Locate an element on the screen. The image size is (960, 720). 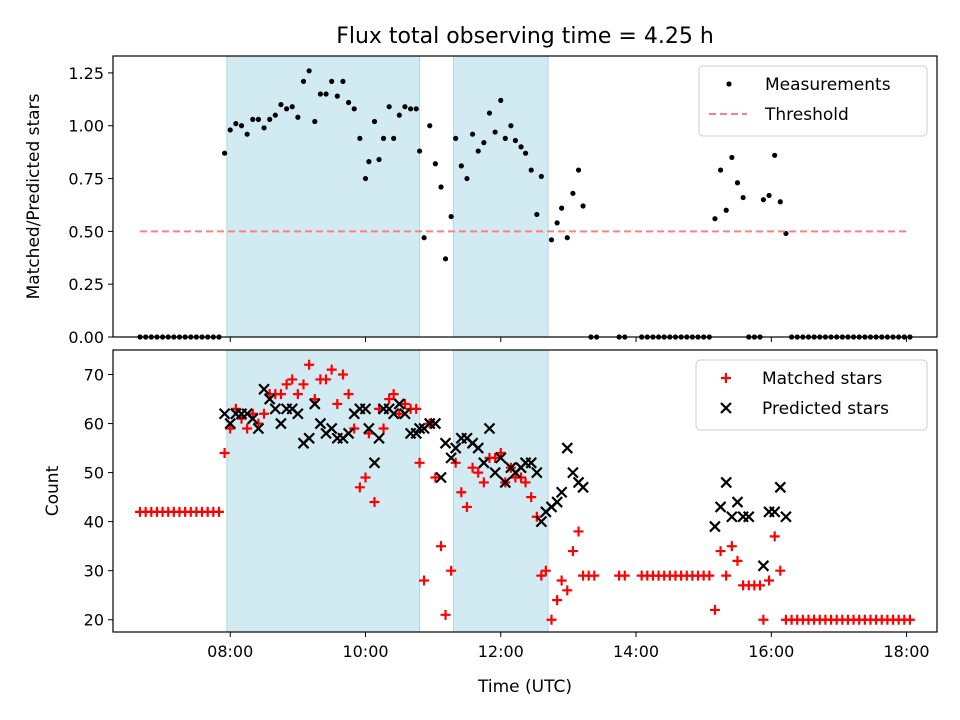
legend-label: Matched stars is located at coordinates (822, 379).